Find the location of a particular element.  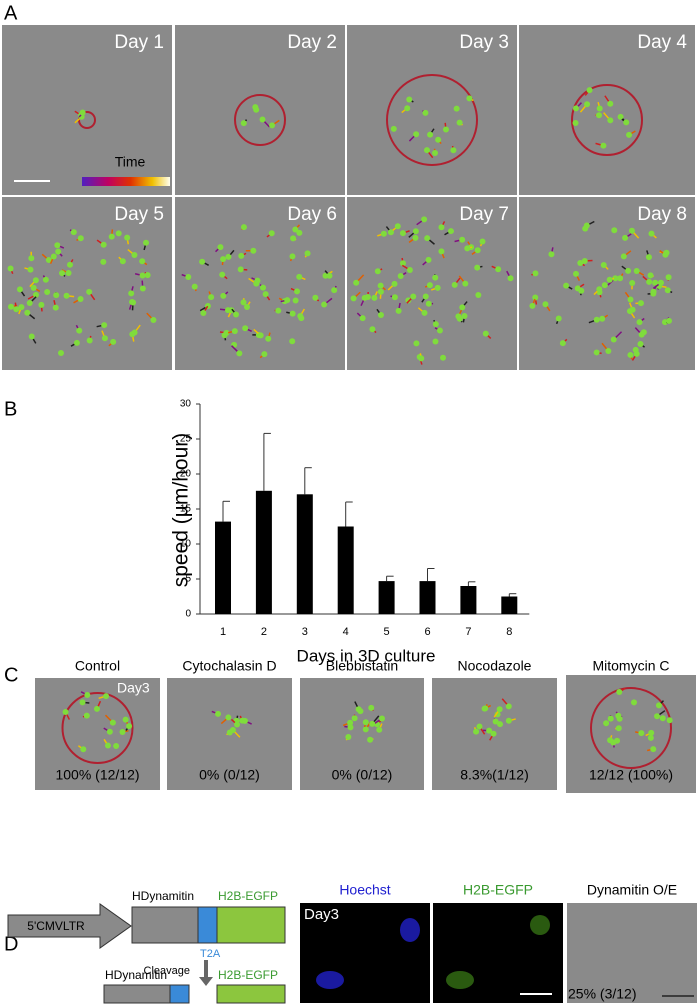

time-legend: Time is located at coordinates (130, 162).